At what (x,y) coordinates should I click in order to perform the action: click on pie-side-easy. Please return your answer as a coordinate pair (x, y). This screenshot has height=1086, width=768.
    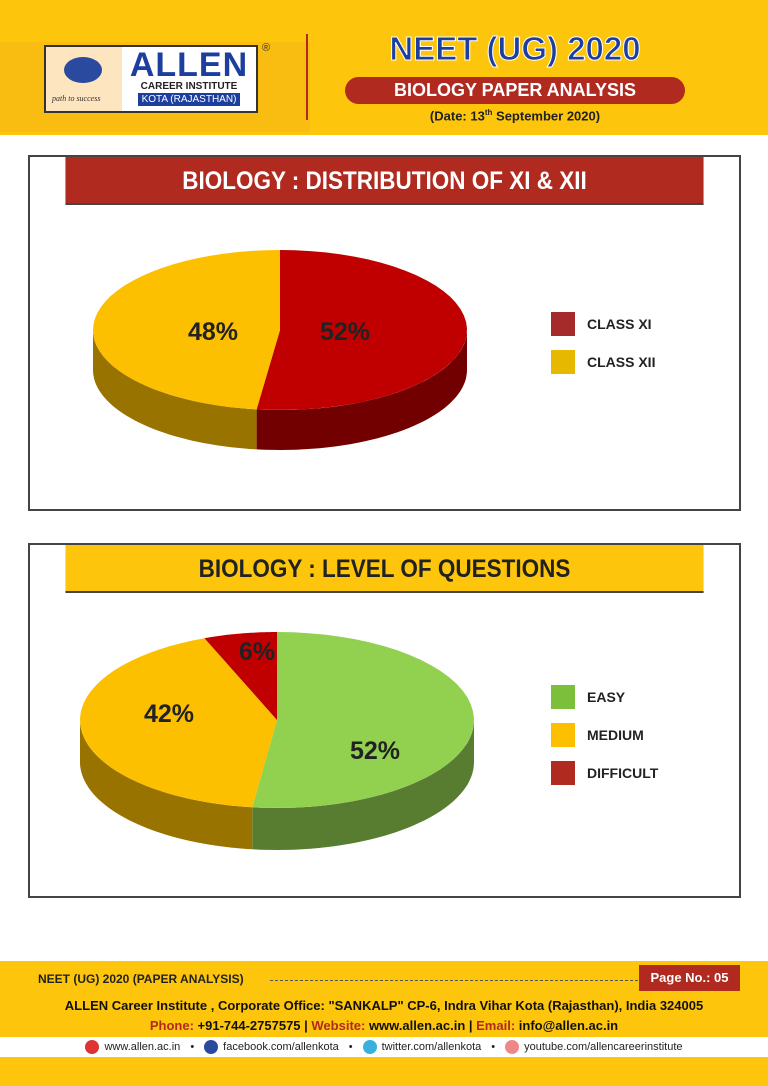
    Looking at the image, I should click on (363, 785).